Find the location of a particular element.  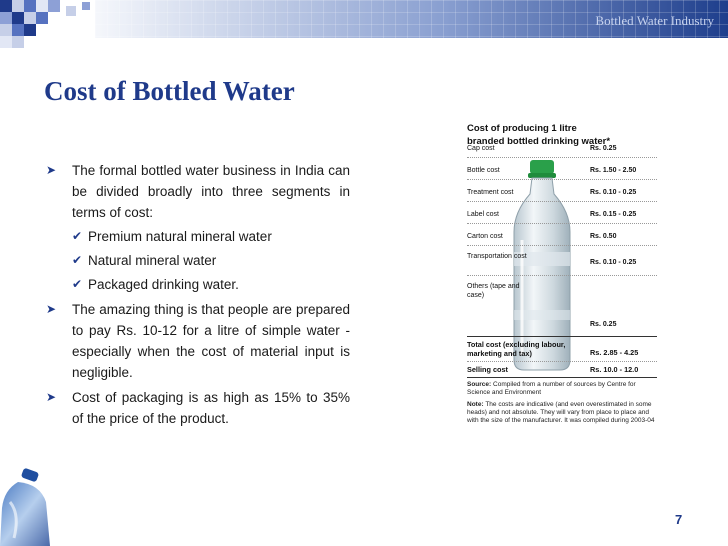

header-grid is located at coordinates (411, 19).